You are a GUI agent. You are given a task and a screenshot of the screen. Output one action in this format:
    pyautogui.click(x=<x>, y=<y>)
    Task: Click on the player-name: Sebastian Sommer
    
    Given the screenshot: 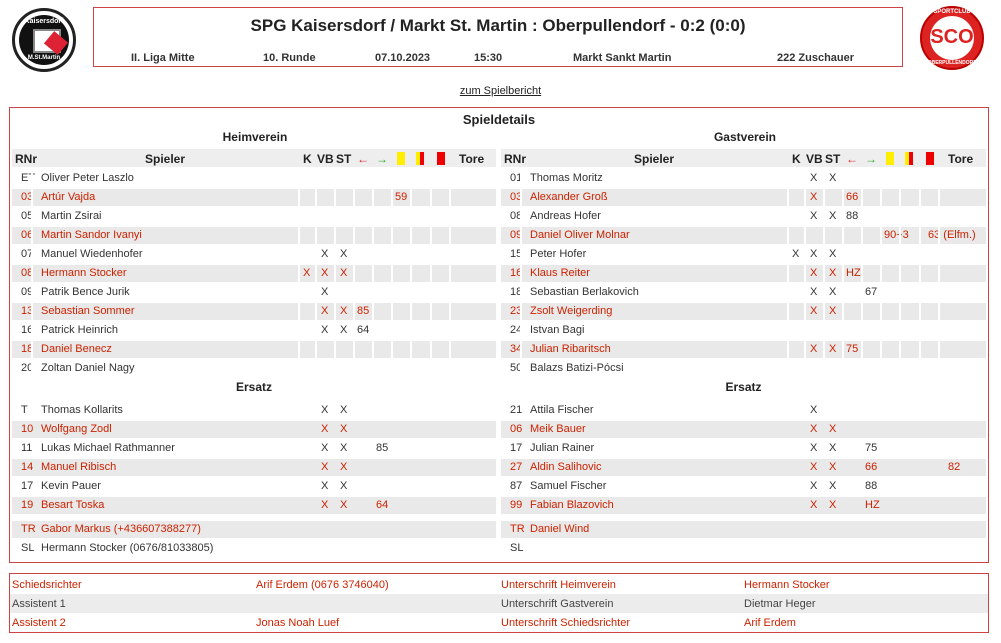 What is the action you would take?
    pyautogui.click(x=88, y=311)
    